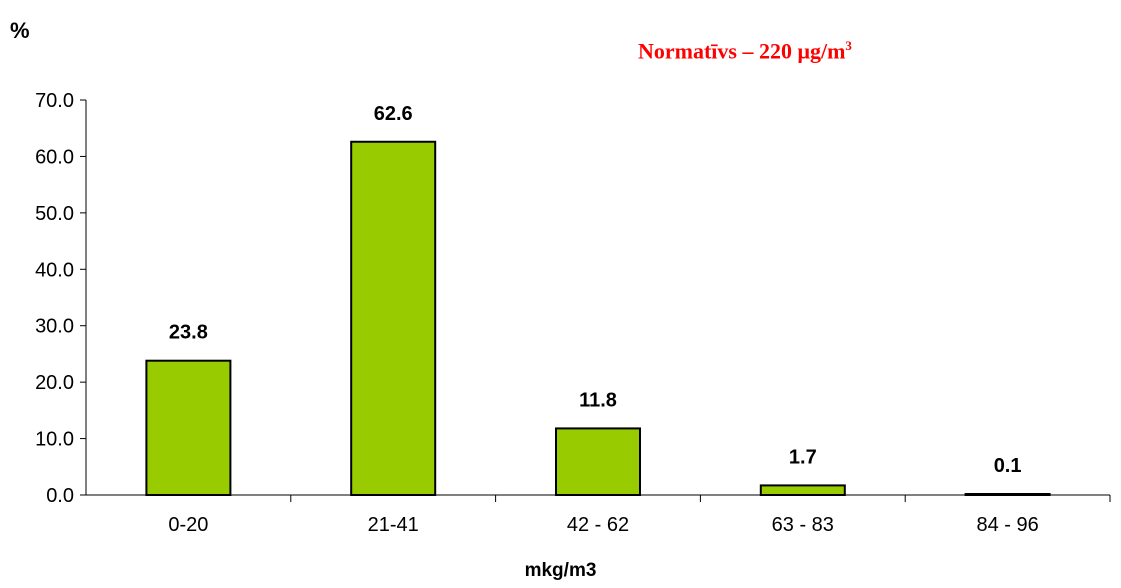  What do you see at coordinates (742, 51) in the screenshot?
I see `norm-annotation-text: Normatīvs – 220 μg/m` at bounding box center [742, 51].